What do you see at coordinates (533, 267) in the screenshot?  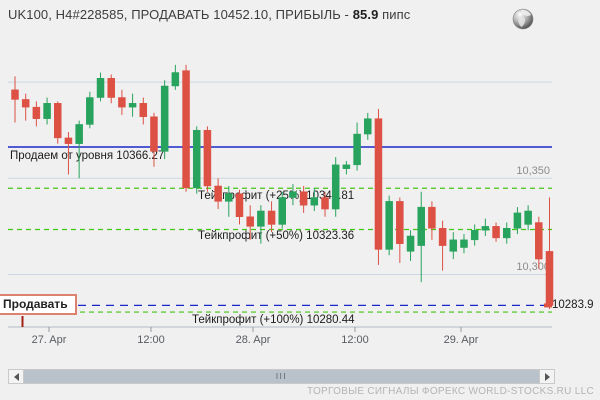 I see `price-axis-label: 10,300` at bounding box center [533, 267].